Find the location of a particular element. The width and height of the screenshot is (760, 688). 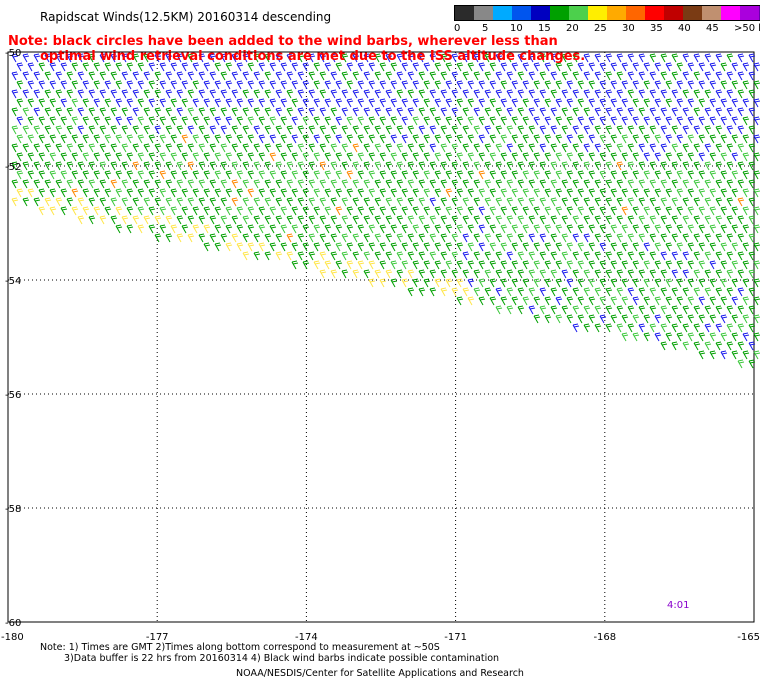

latitude-tick-label: -52 is located at coordinates (13, 167).